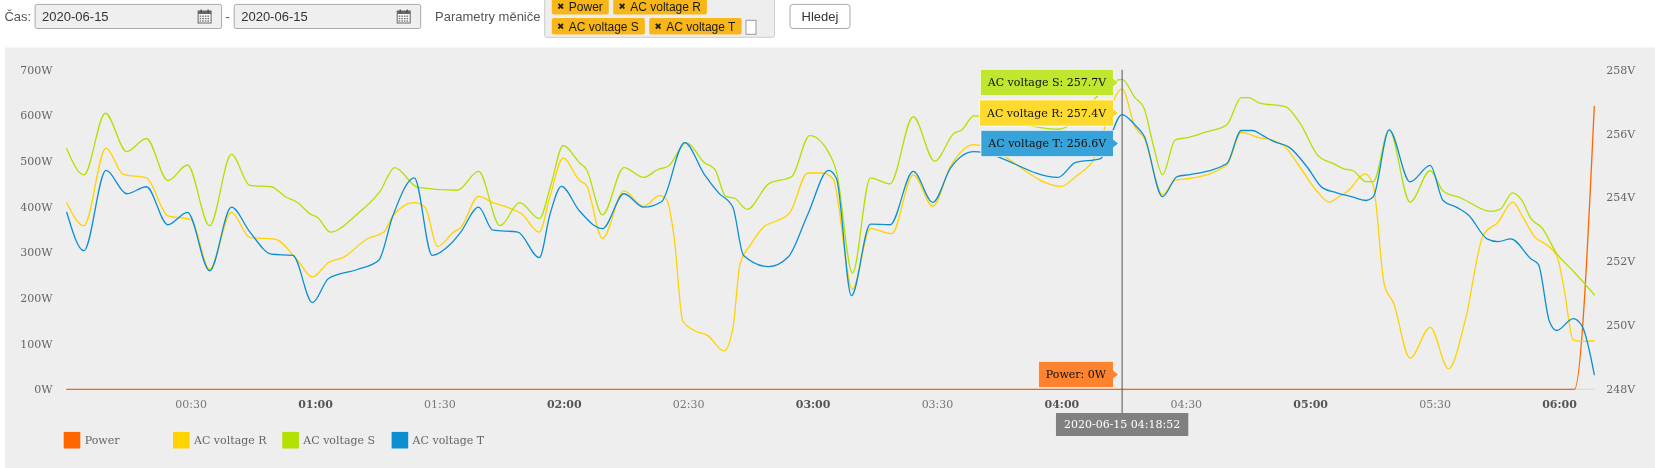 The height and width of the screenshot is (468, 1655). What do you see at coordinates (937, 405) in the screenshot?
I see `x-tick-label: 03:30` at bounding box center [937, 405].